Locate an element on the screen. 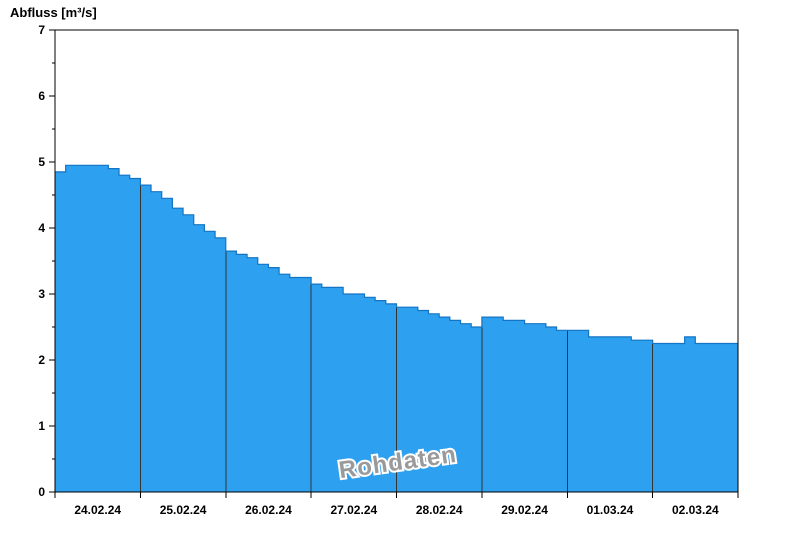  x-tick-label: 24.02.24 is located at coordinates (97, 510).